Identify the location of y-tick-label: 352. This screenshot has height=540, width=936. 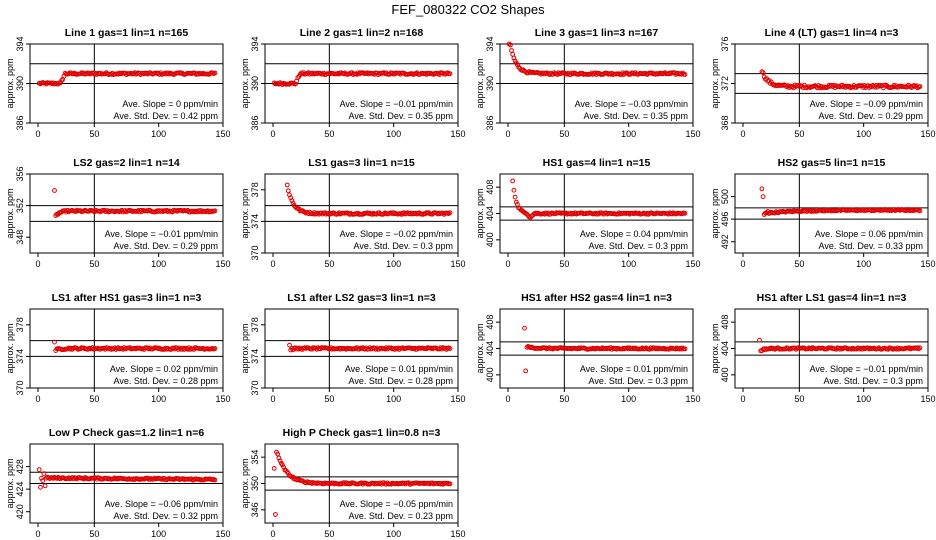
(20, 205).